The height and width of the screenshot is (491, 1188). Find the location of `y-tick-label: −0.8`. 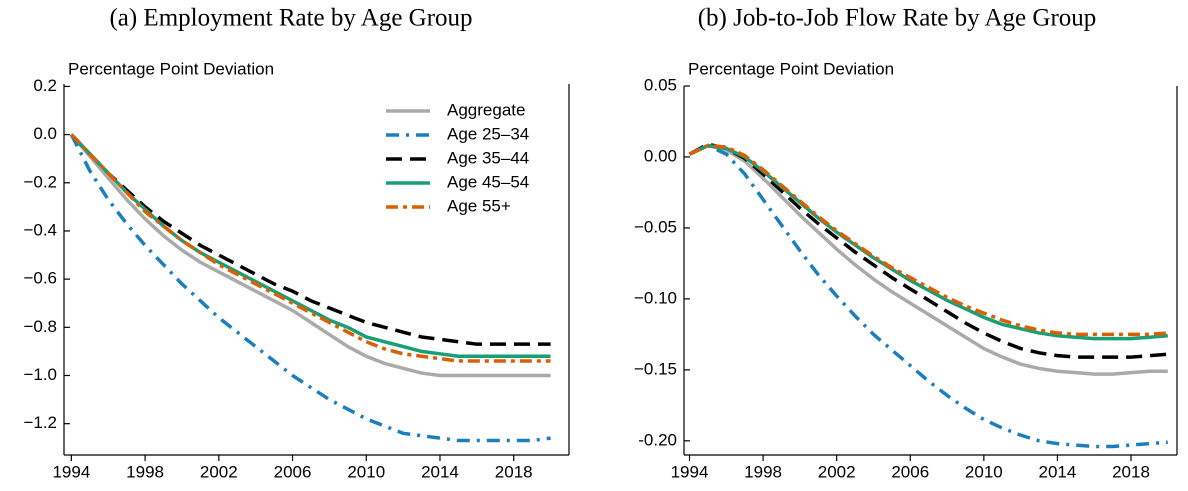

y-tick-label: −0.8 is located at coordinates (40, 326).